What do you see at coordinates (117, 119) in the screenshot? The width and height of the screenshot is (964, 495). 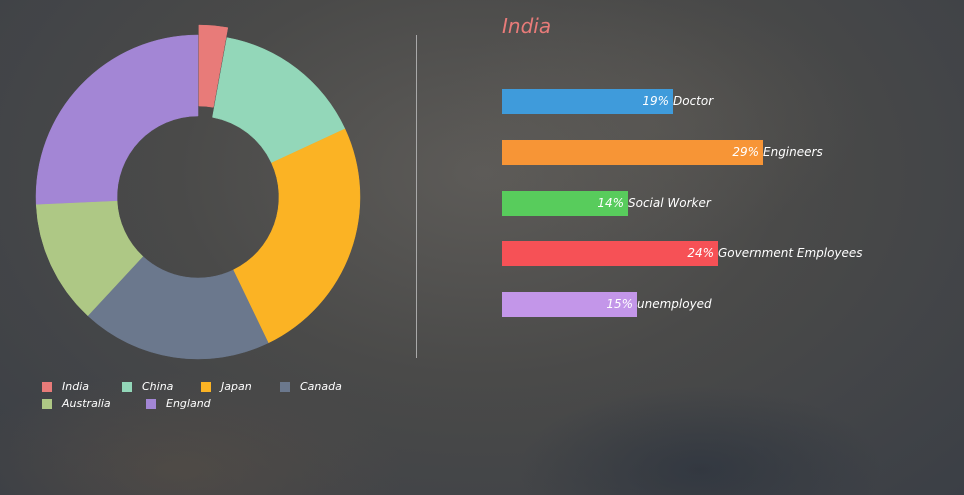 I see `donut-slice-england` at bounding box center [117, 119].